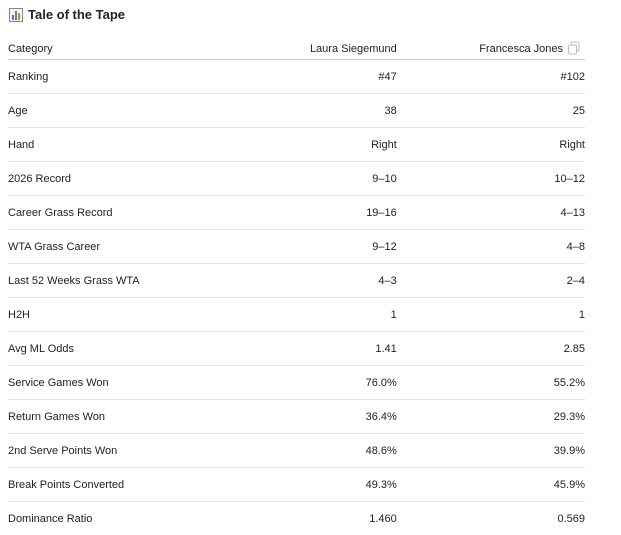 The image size is (621, 535). Describe the element at coordinates (125, 315) in the screenshot. I see `category-cell: H2H` at that location.